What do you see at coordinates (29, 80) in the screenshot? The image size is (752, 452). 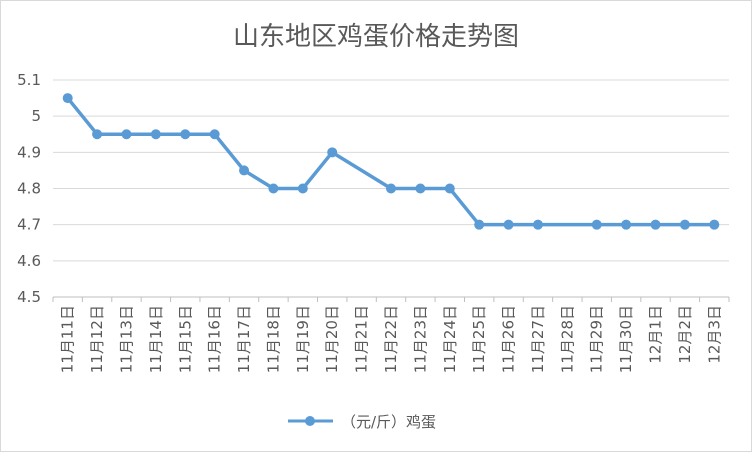 I see `y-tick-label: 5.1` at bounding box center [29, 80].